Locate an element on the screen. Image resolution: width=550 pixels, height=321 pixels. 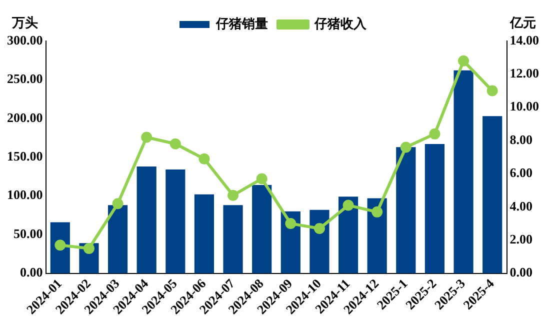
y2-tick-label: 4.00 is located at coordinates (521, 206).